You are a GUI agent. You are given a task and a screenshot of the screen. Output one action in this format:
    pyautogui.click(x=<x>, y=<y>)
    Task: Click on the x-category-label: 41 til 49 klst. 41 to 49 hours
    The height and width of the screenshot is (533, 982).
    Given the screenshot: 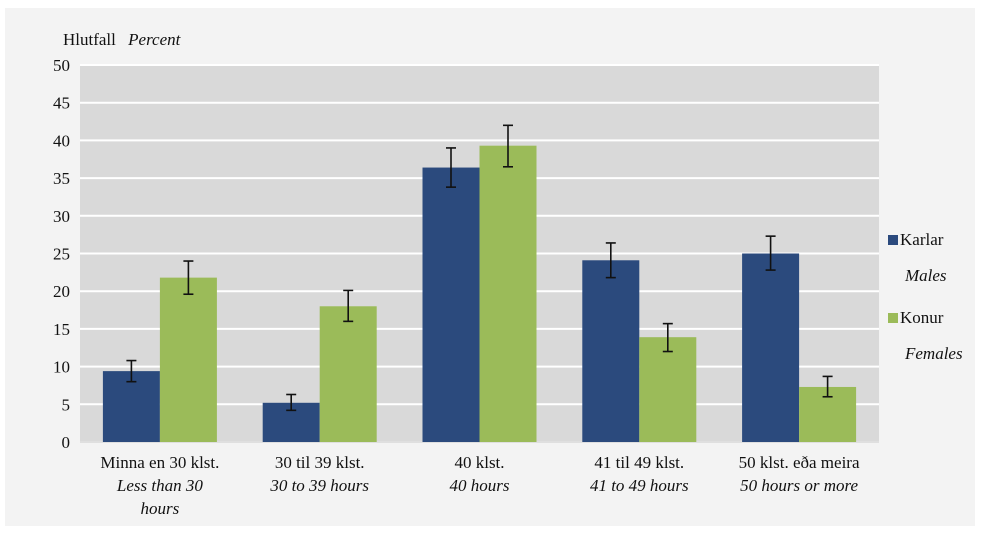 What is the action you would take?
    pyautogui.click(x=639, y=474)
    